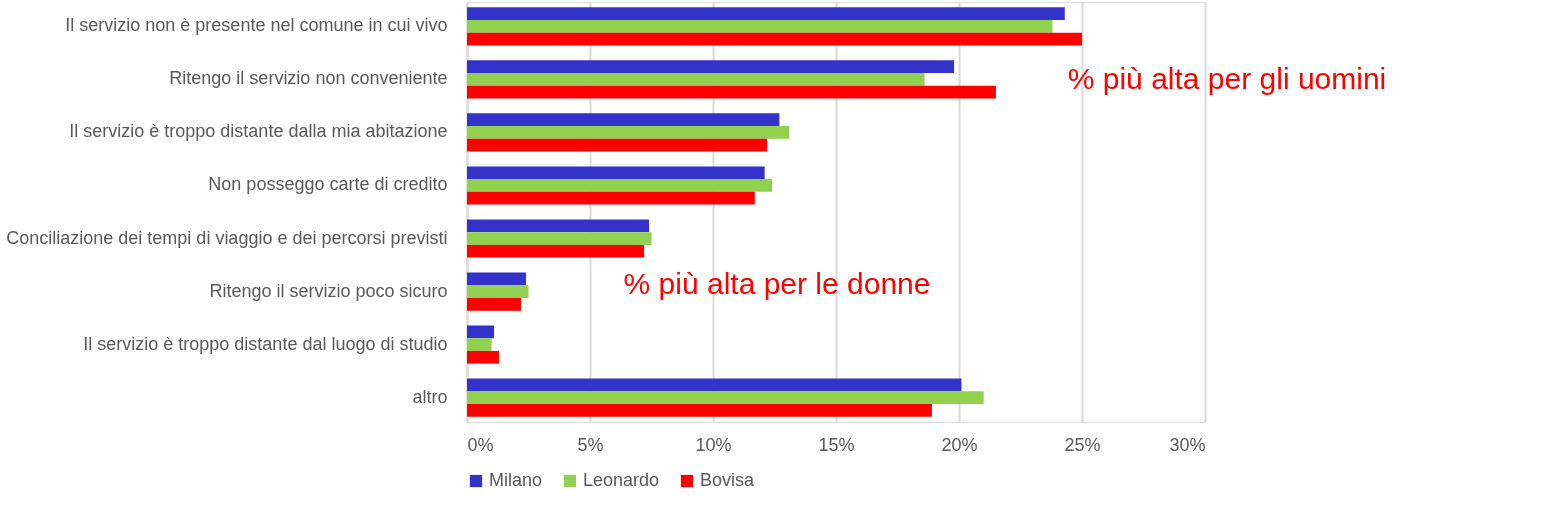 This screenshot has height=509, width=1558. I want to click on y-tick-label: Ritengo il servizio poco sicuro, so click(328, 290).